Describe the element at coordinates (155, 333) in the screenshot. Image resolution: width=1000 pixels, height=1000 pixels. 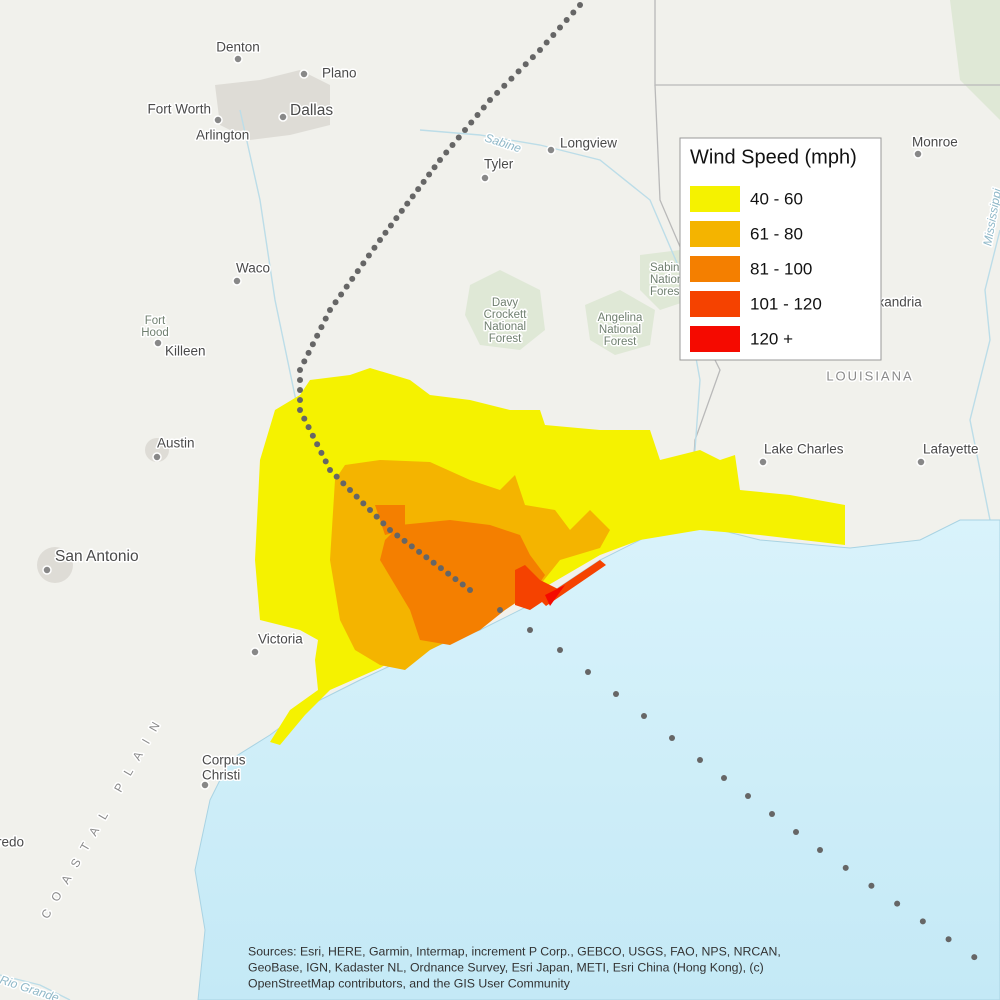
I see `place-label: Hood` at that location.